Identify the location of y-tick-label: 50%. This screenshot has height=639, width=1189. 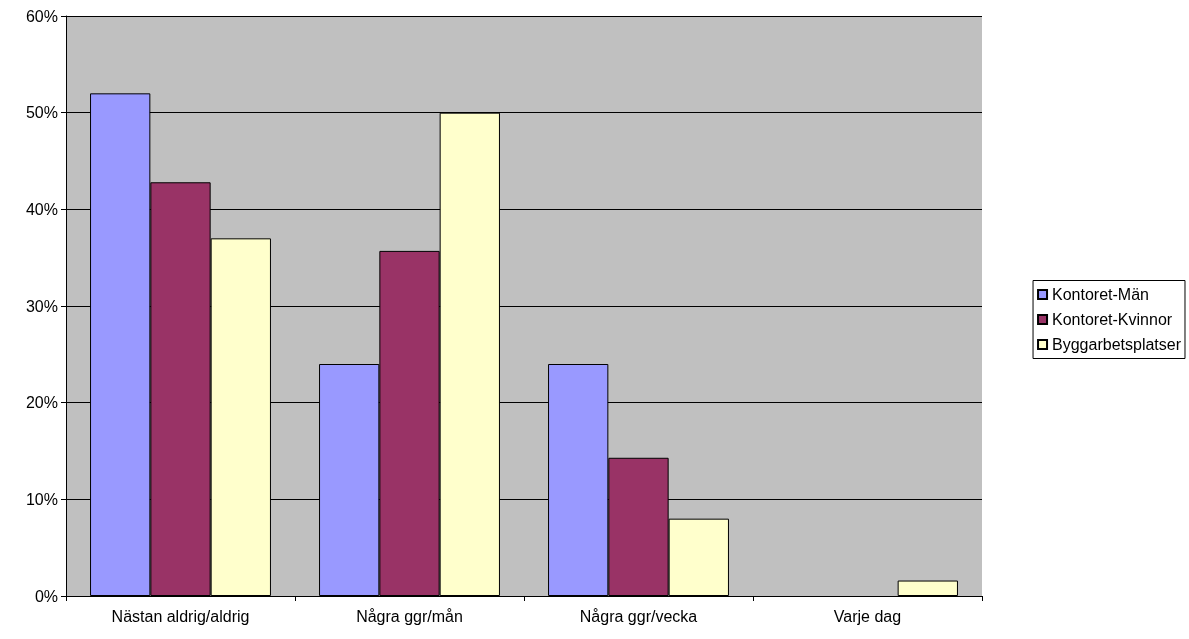
(41, 113).